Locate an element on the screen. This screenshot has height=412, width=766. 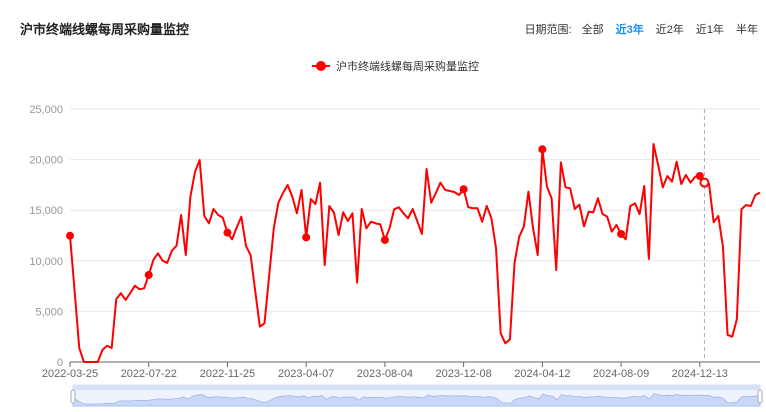
range-option-2y: 近2年 is located at coordinates (669, 30).